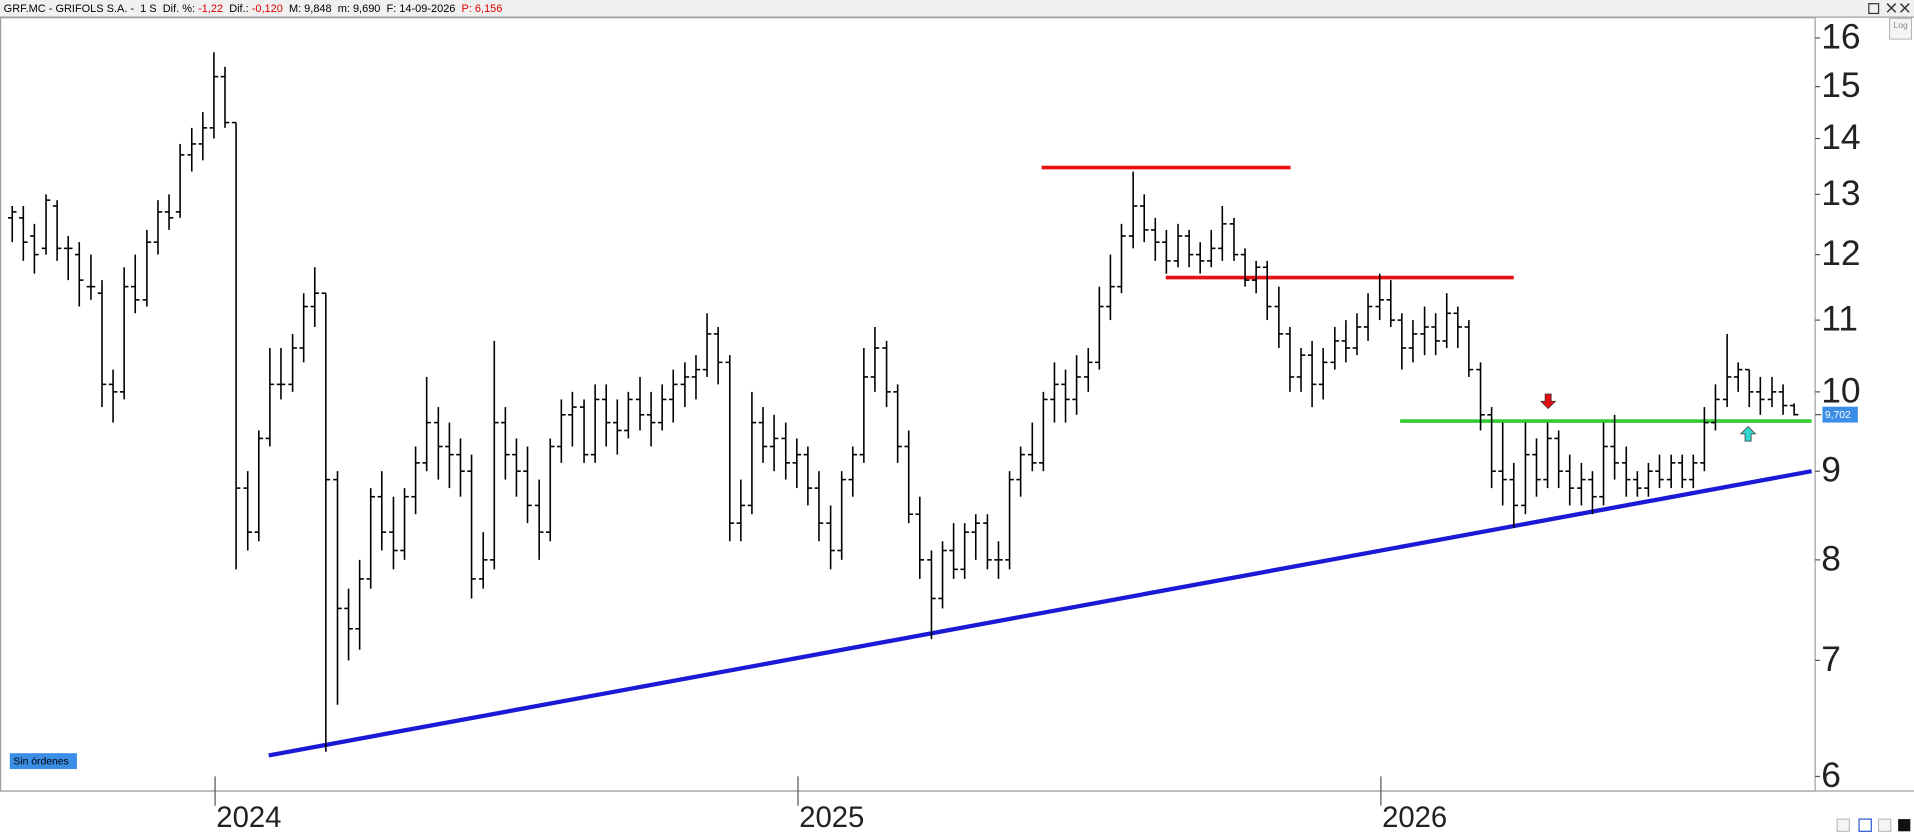  I want to click on close-all-button, so click(1905, 8).